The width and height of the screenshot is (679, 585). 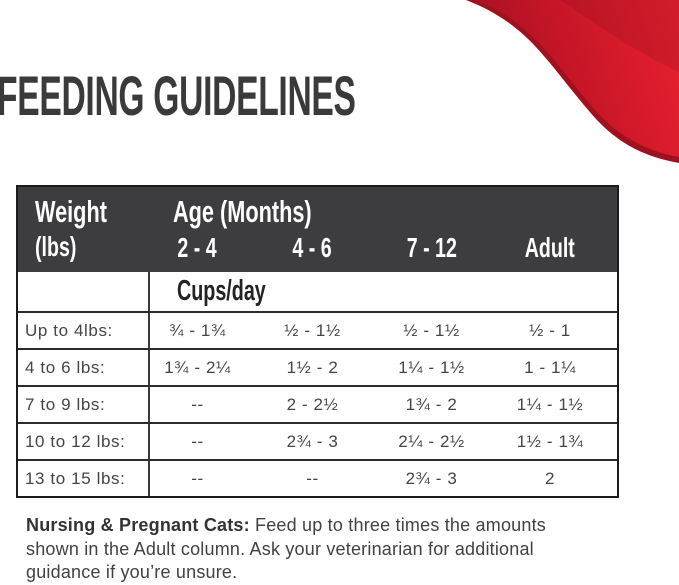 What do you see at coordinates (383, 248) in the screenshot?
I see `header-age-columns: 2 - 4 4 - 6 7 - 12 Adult` at bounding box center [383, 248].